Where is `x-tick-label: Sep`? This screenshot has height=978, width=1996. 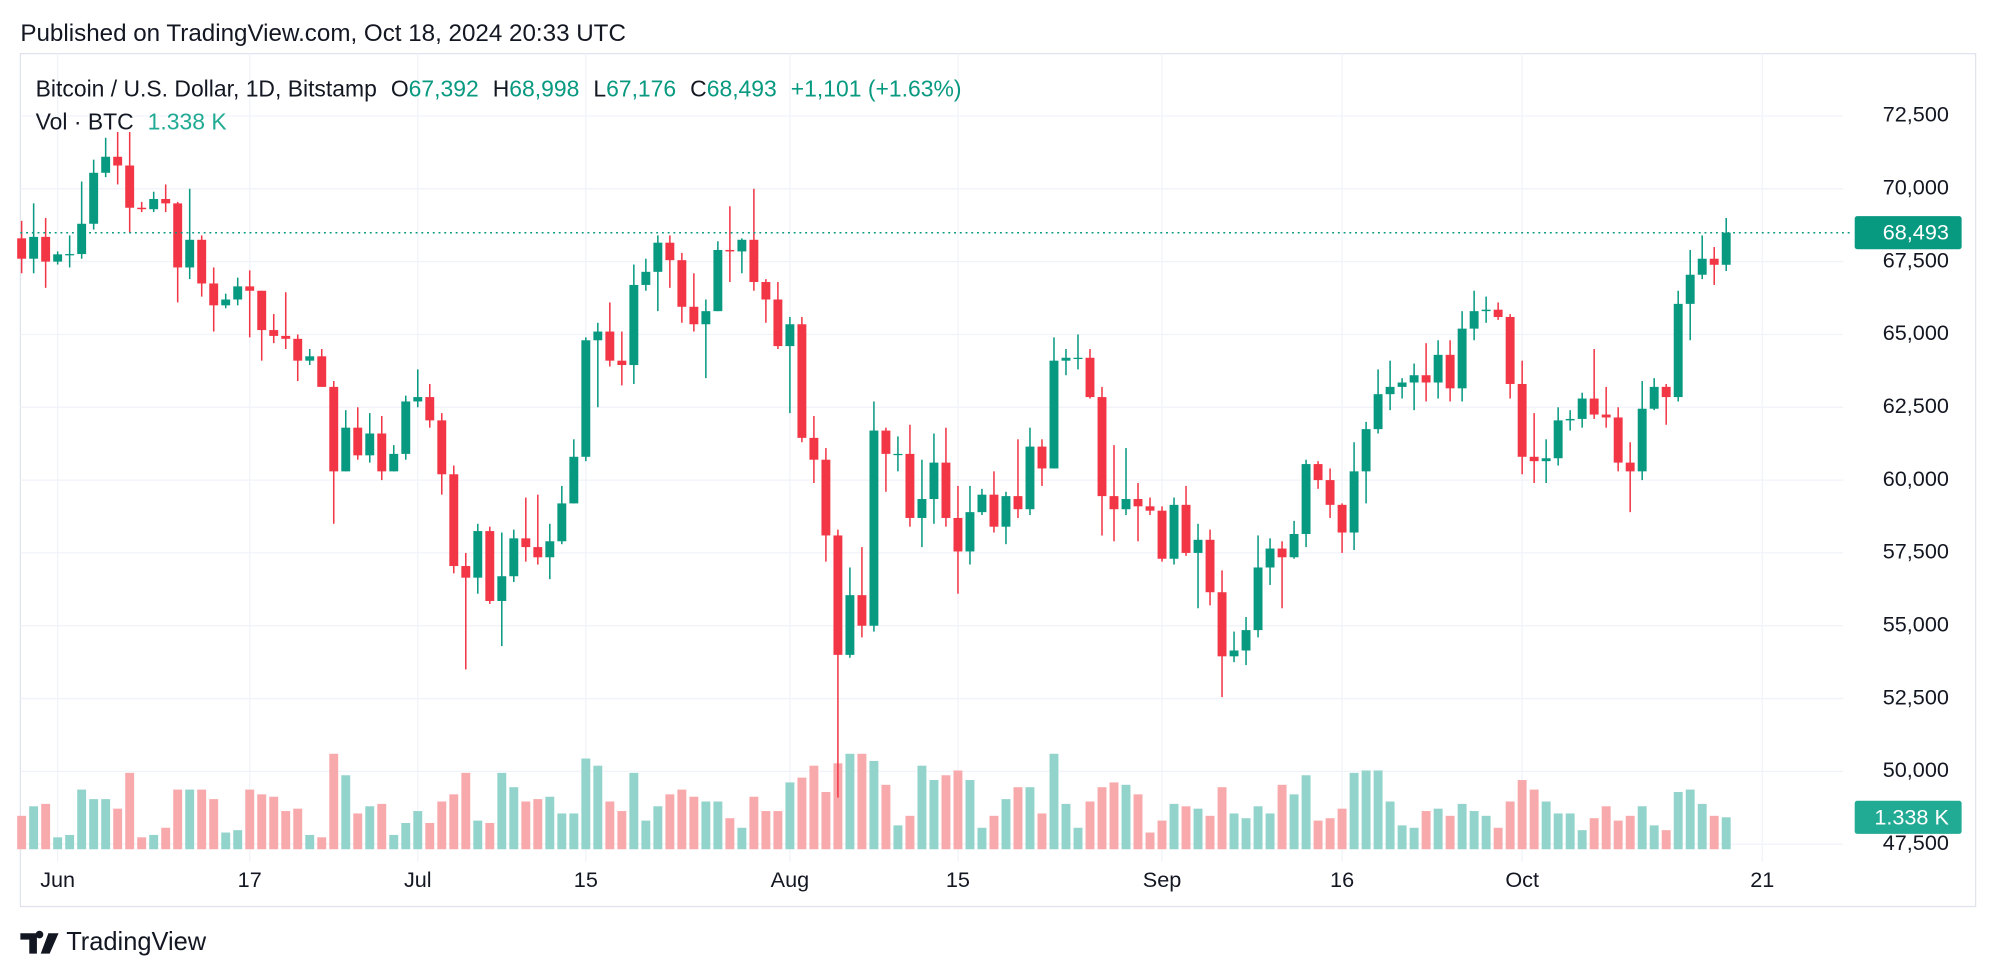
x-tick-label: Sep is located at coordinates (1162, 879).